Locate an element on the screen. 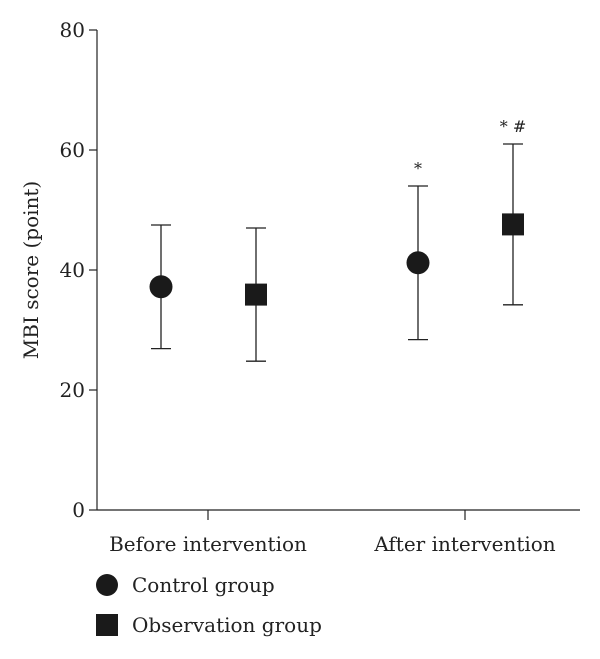  y-tick-label: 60 is located at coordinates (72, 150).